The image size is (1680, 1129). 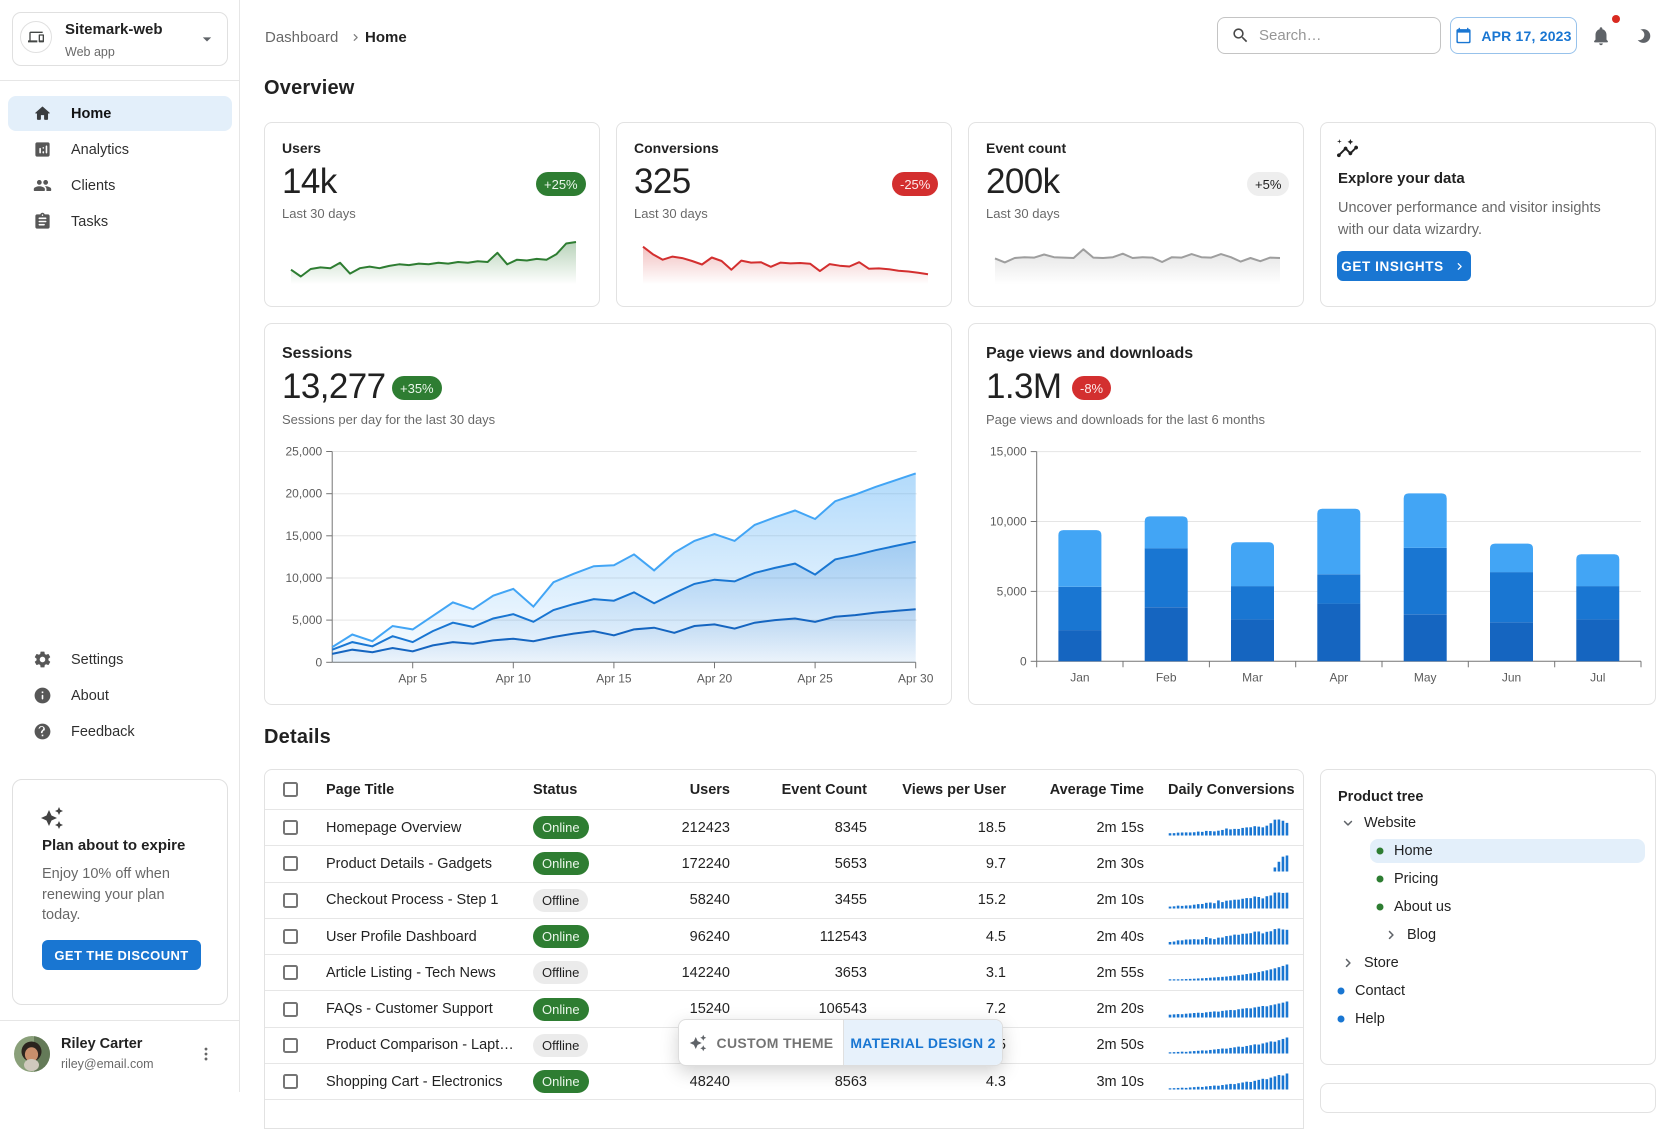 I want to click on svg-text: May, so click(x=1425, y=677).